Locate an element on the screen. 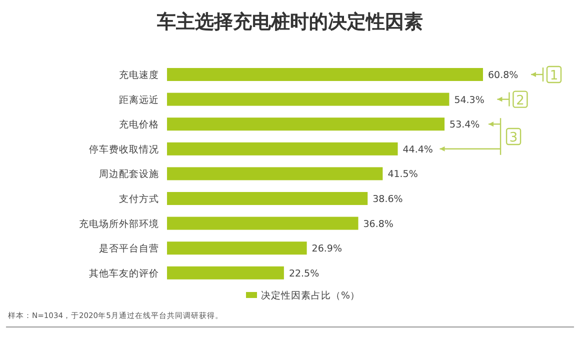 This screenshot has width=580, height=345. data-label: 38.6% is located at coordinates (387, 199).